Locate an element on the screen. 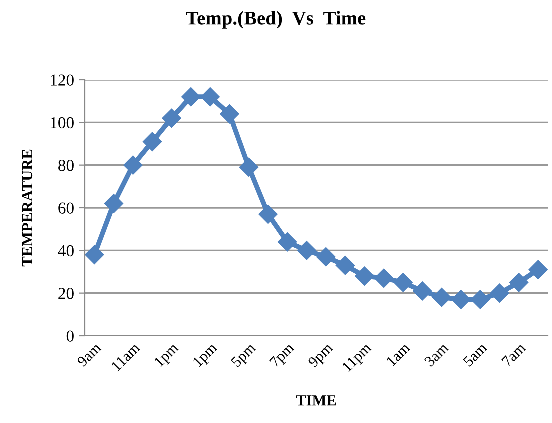 The image size is (552, 423). x-tick-label: 5pm is located at coordinates (244, 356).